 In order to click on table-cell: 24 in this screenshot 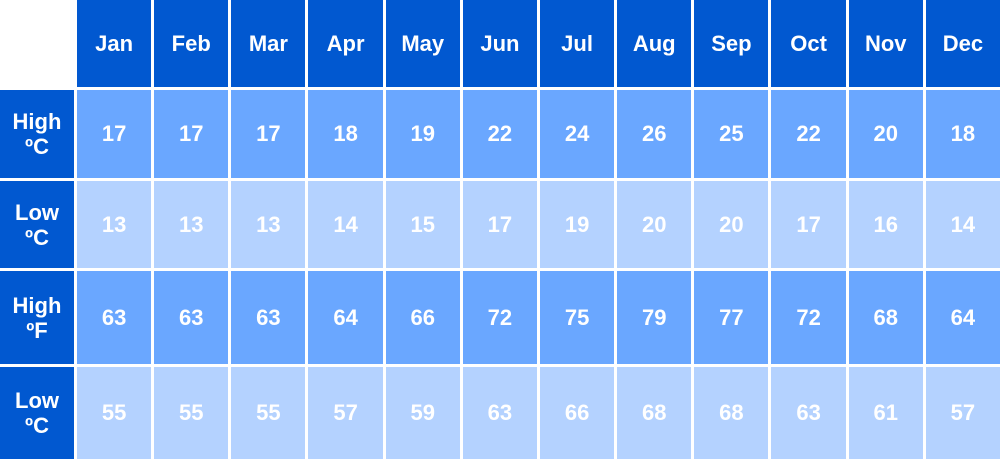, I will do `click(577, 135)`.